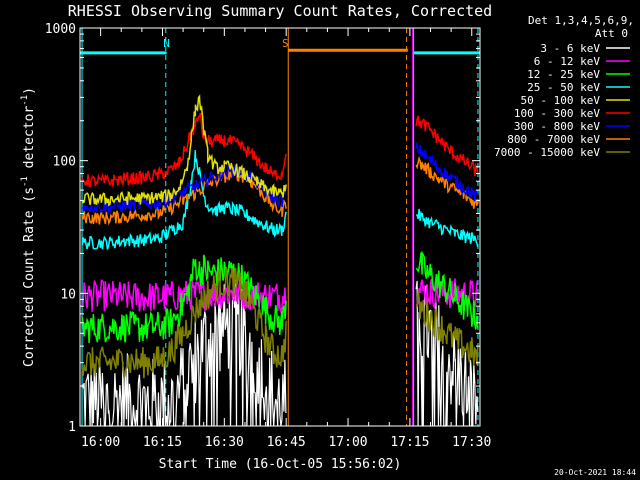 The width and height of the screenshot is (640, 480). What do you see at coordinates (166, 43) in the screenshot?
I see `annotation-n: N` at bounding box center [166, 43].